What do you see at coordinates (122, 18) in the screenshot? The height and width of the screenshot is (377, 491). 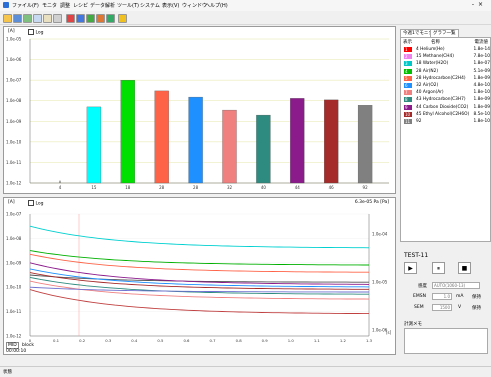 I see `star-icon` at bounding box center [122, 18].